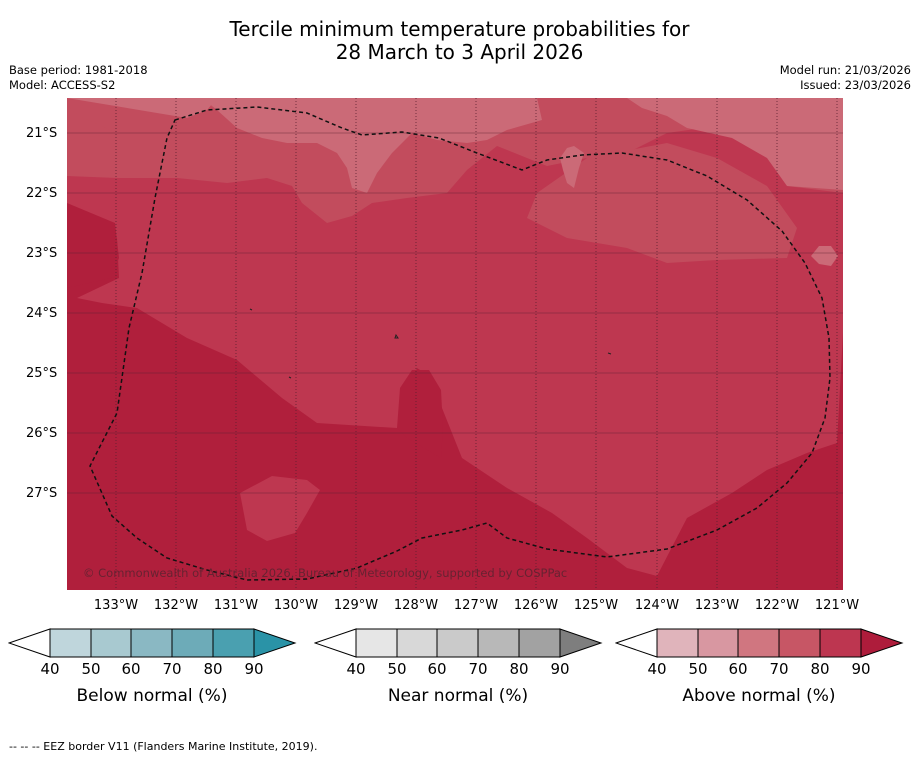 Image resolution: width=919 pixels, height=758 pixels. What do you see at coordinates (759, 696) in the screenshot?
I see `colorbar-title: Above normal (%)` at bounding box center [759, 696].